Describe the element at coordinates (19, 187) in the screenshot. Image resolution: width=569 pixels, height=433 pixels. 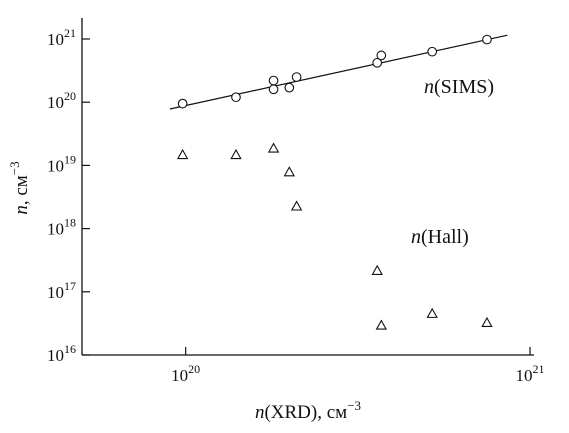
I see `y-axis-label: n, см−3` at that location.